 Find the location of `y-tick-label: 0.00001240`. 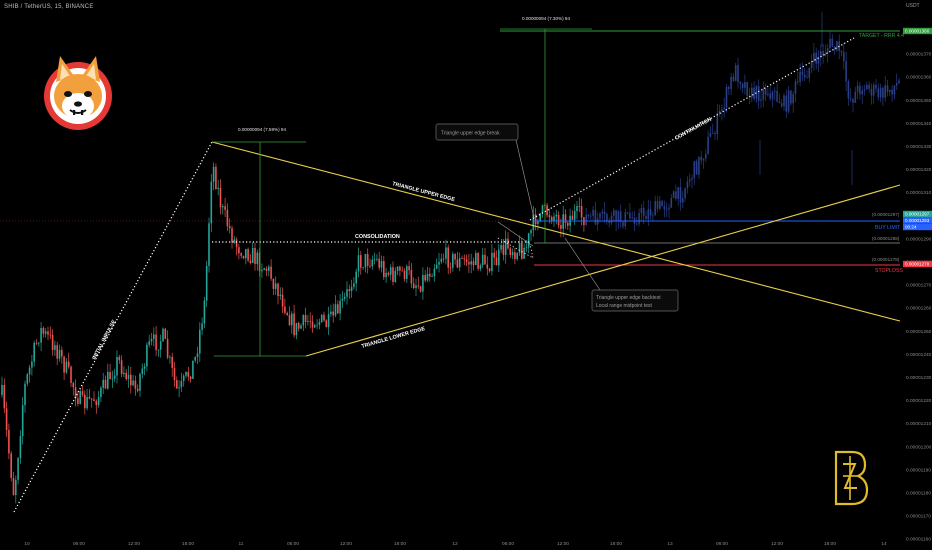

y-tick-label: 0.00001240 is located at coordinates (919, 355).